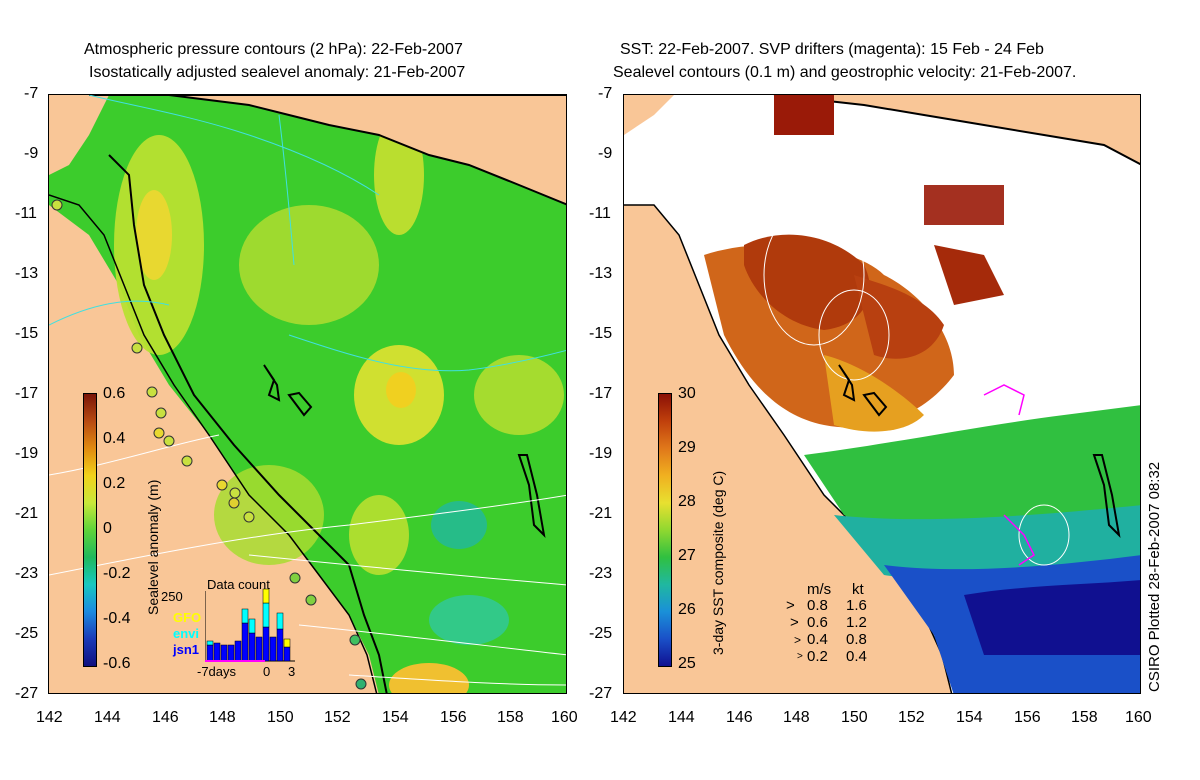  Describe the element at coordinates (817, 656) in the screenshot. I see `velocity-row-ms: 0.2` at that location.